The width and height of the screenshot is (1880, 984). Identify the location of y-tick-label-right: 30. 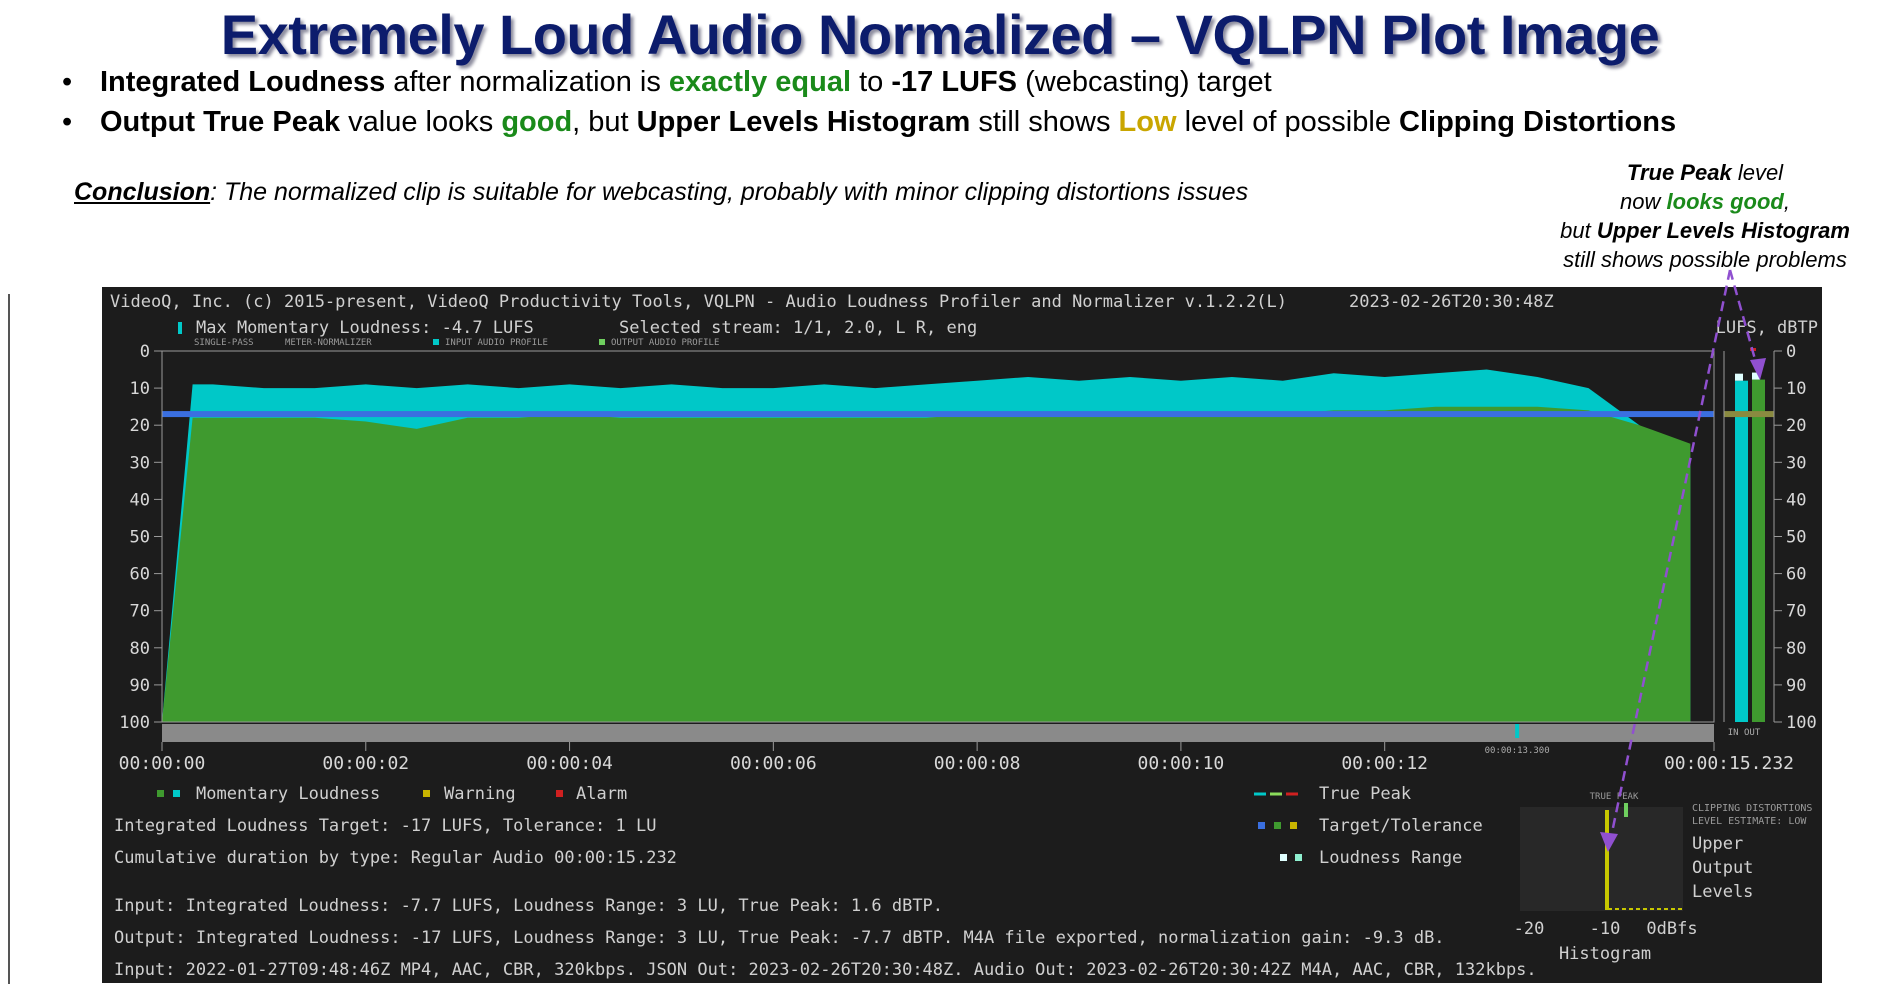
(1796, 463).